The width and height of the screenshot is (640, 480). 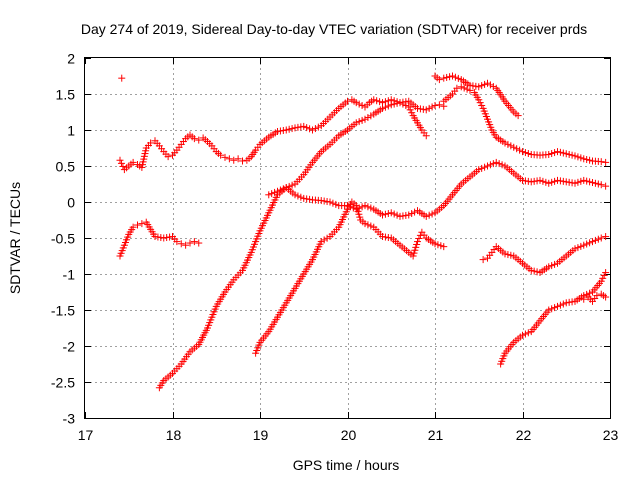 I want to click on y-tick-label: -2.5, so click(x=63, y=383).